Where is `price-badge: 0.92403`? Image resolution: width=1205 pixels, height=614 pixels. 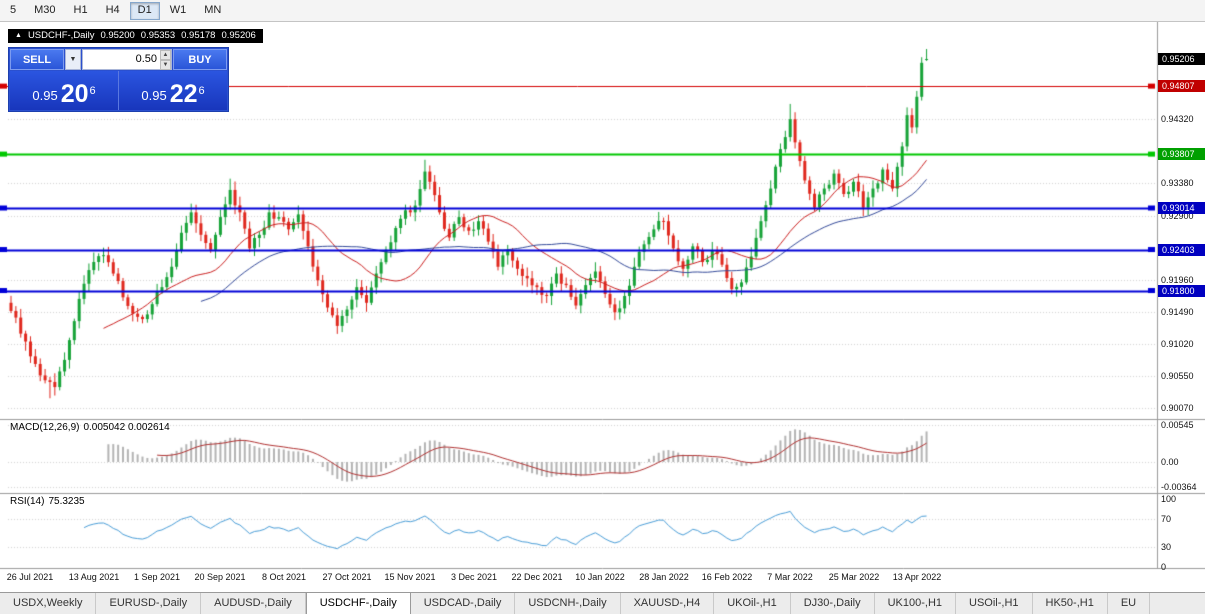
price-badge: 0.92403 is located at coordinates (1181, 250).